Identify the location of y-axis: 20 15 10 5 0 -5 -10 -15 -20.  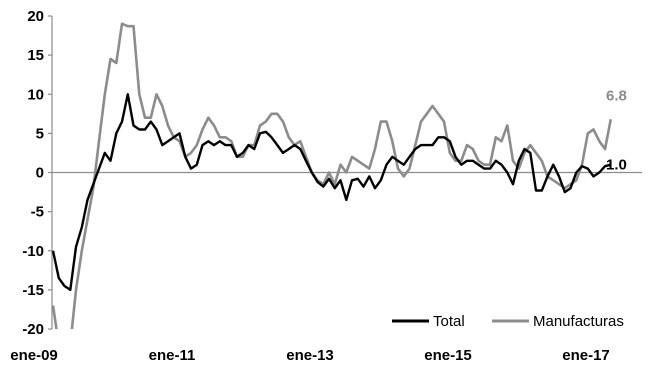
(37, 173).